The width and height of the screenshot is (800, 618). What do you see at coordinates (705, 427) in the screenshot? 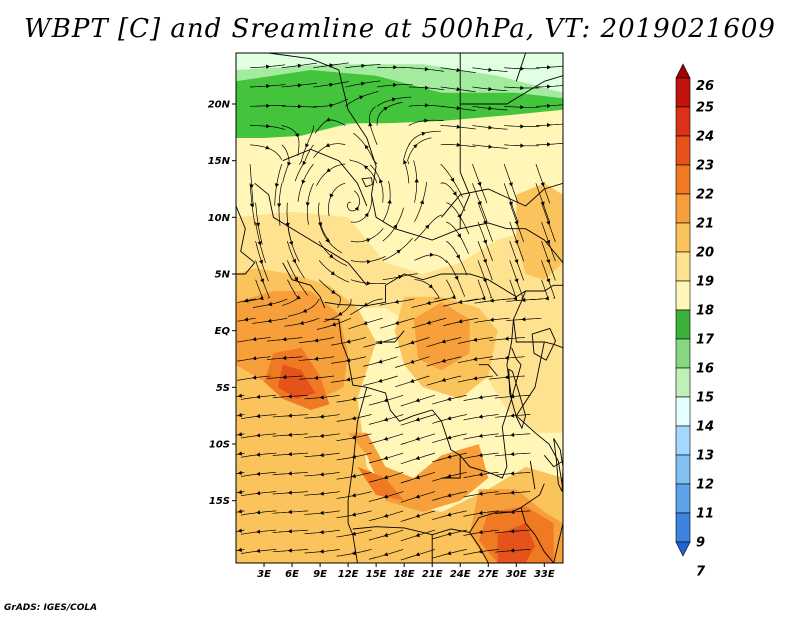
I see `colorbar-label: 14` at bounding box center [705, 427].